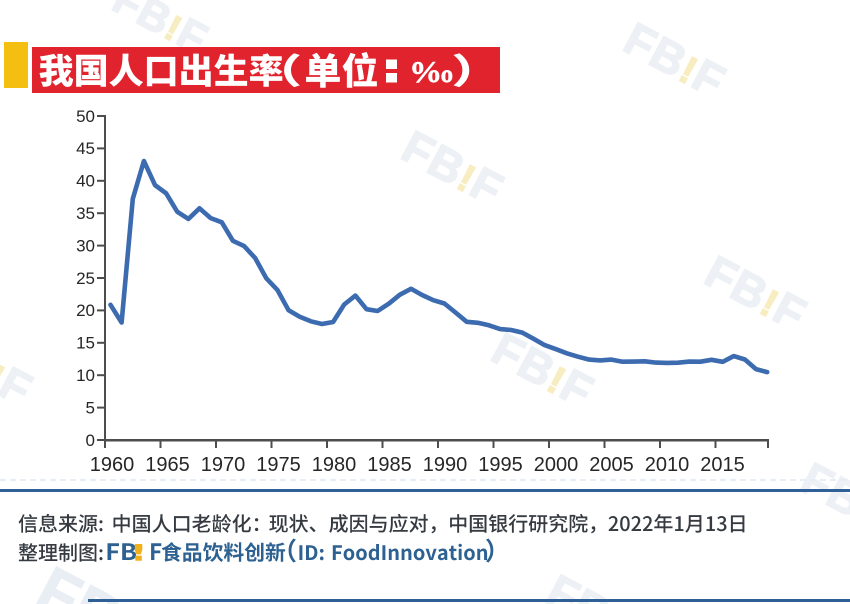 The height and width of the screenshot is (604, 850). Describe the element at coordinates (85, 148) in the screenshot. I see `svg-text: 45` at that location.